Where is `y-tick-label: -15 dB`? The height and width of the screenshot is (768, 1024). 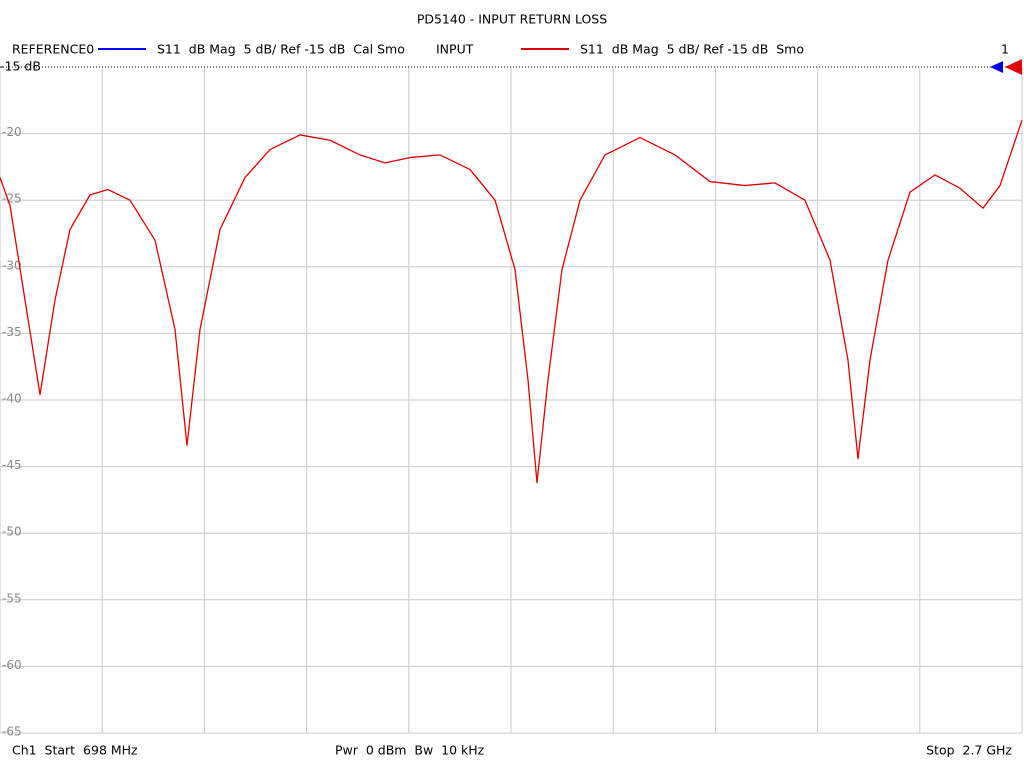
y-tick-label: -15 dB is located at coordinates (20, 66).